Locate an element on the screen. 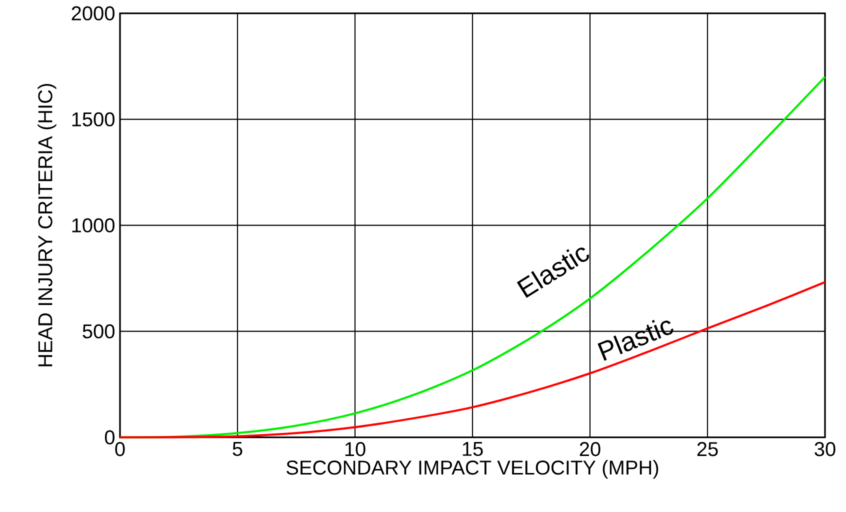 This screenshot has width=846, height=512. text: Plastic is located at coordinates (636, 340).